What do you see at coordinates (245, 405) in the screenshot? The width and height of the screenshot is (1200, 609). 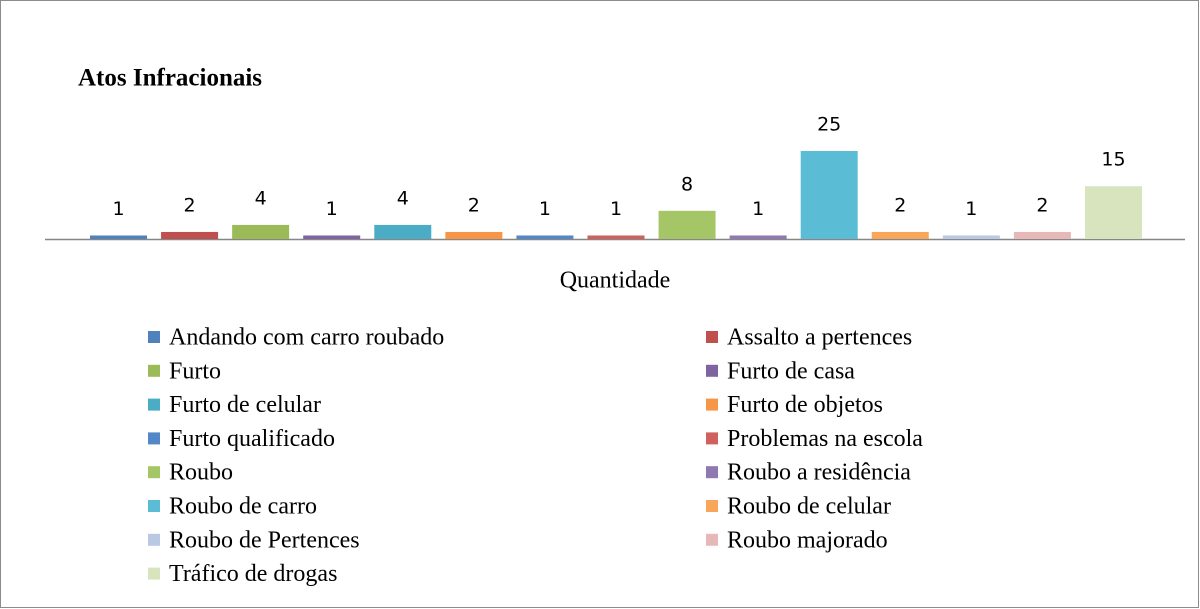 I see `legend-label: Furto de celular` at bounding box center [245, 405].